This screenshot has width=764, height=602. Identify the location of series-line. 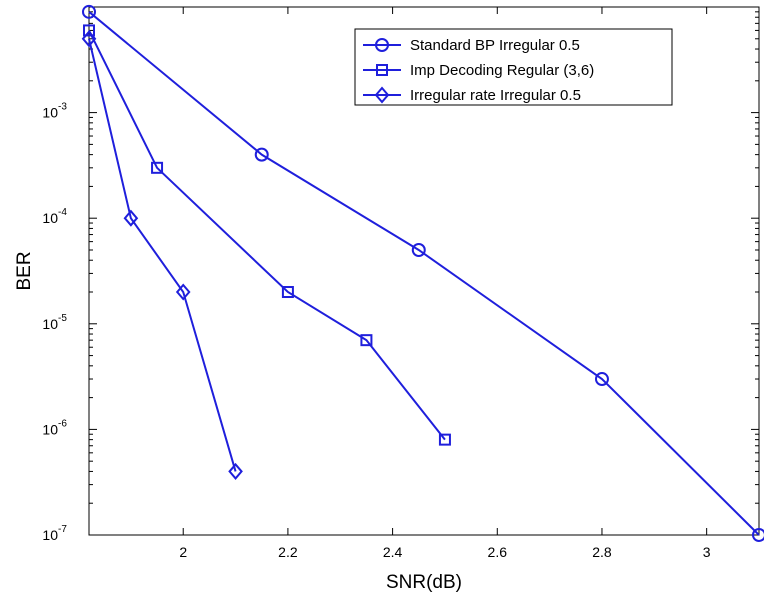
(162, 255).